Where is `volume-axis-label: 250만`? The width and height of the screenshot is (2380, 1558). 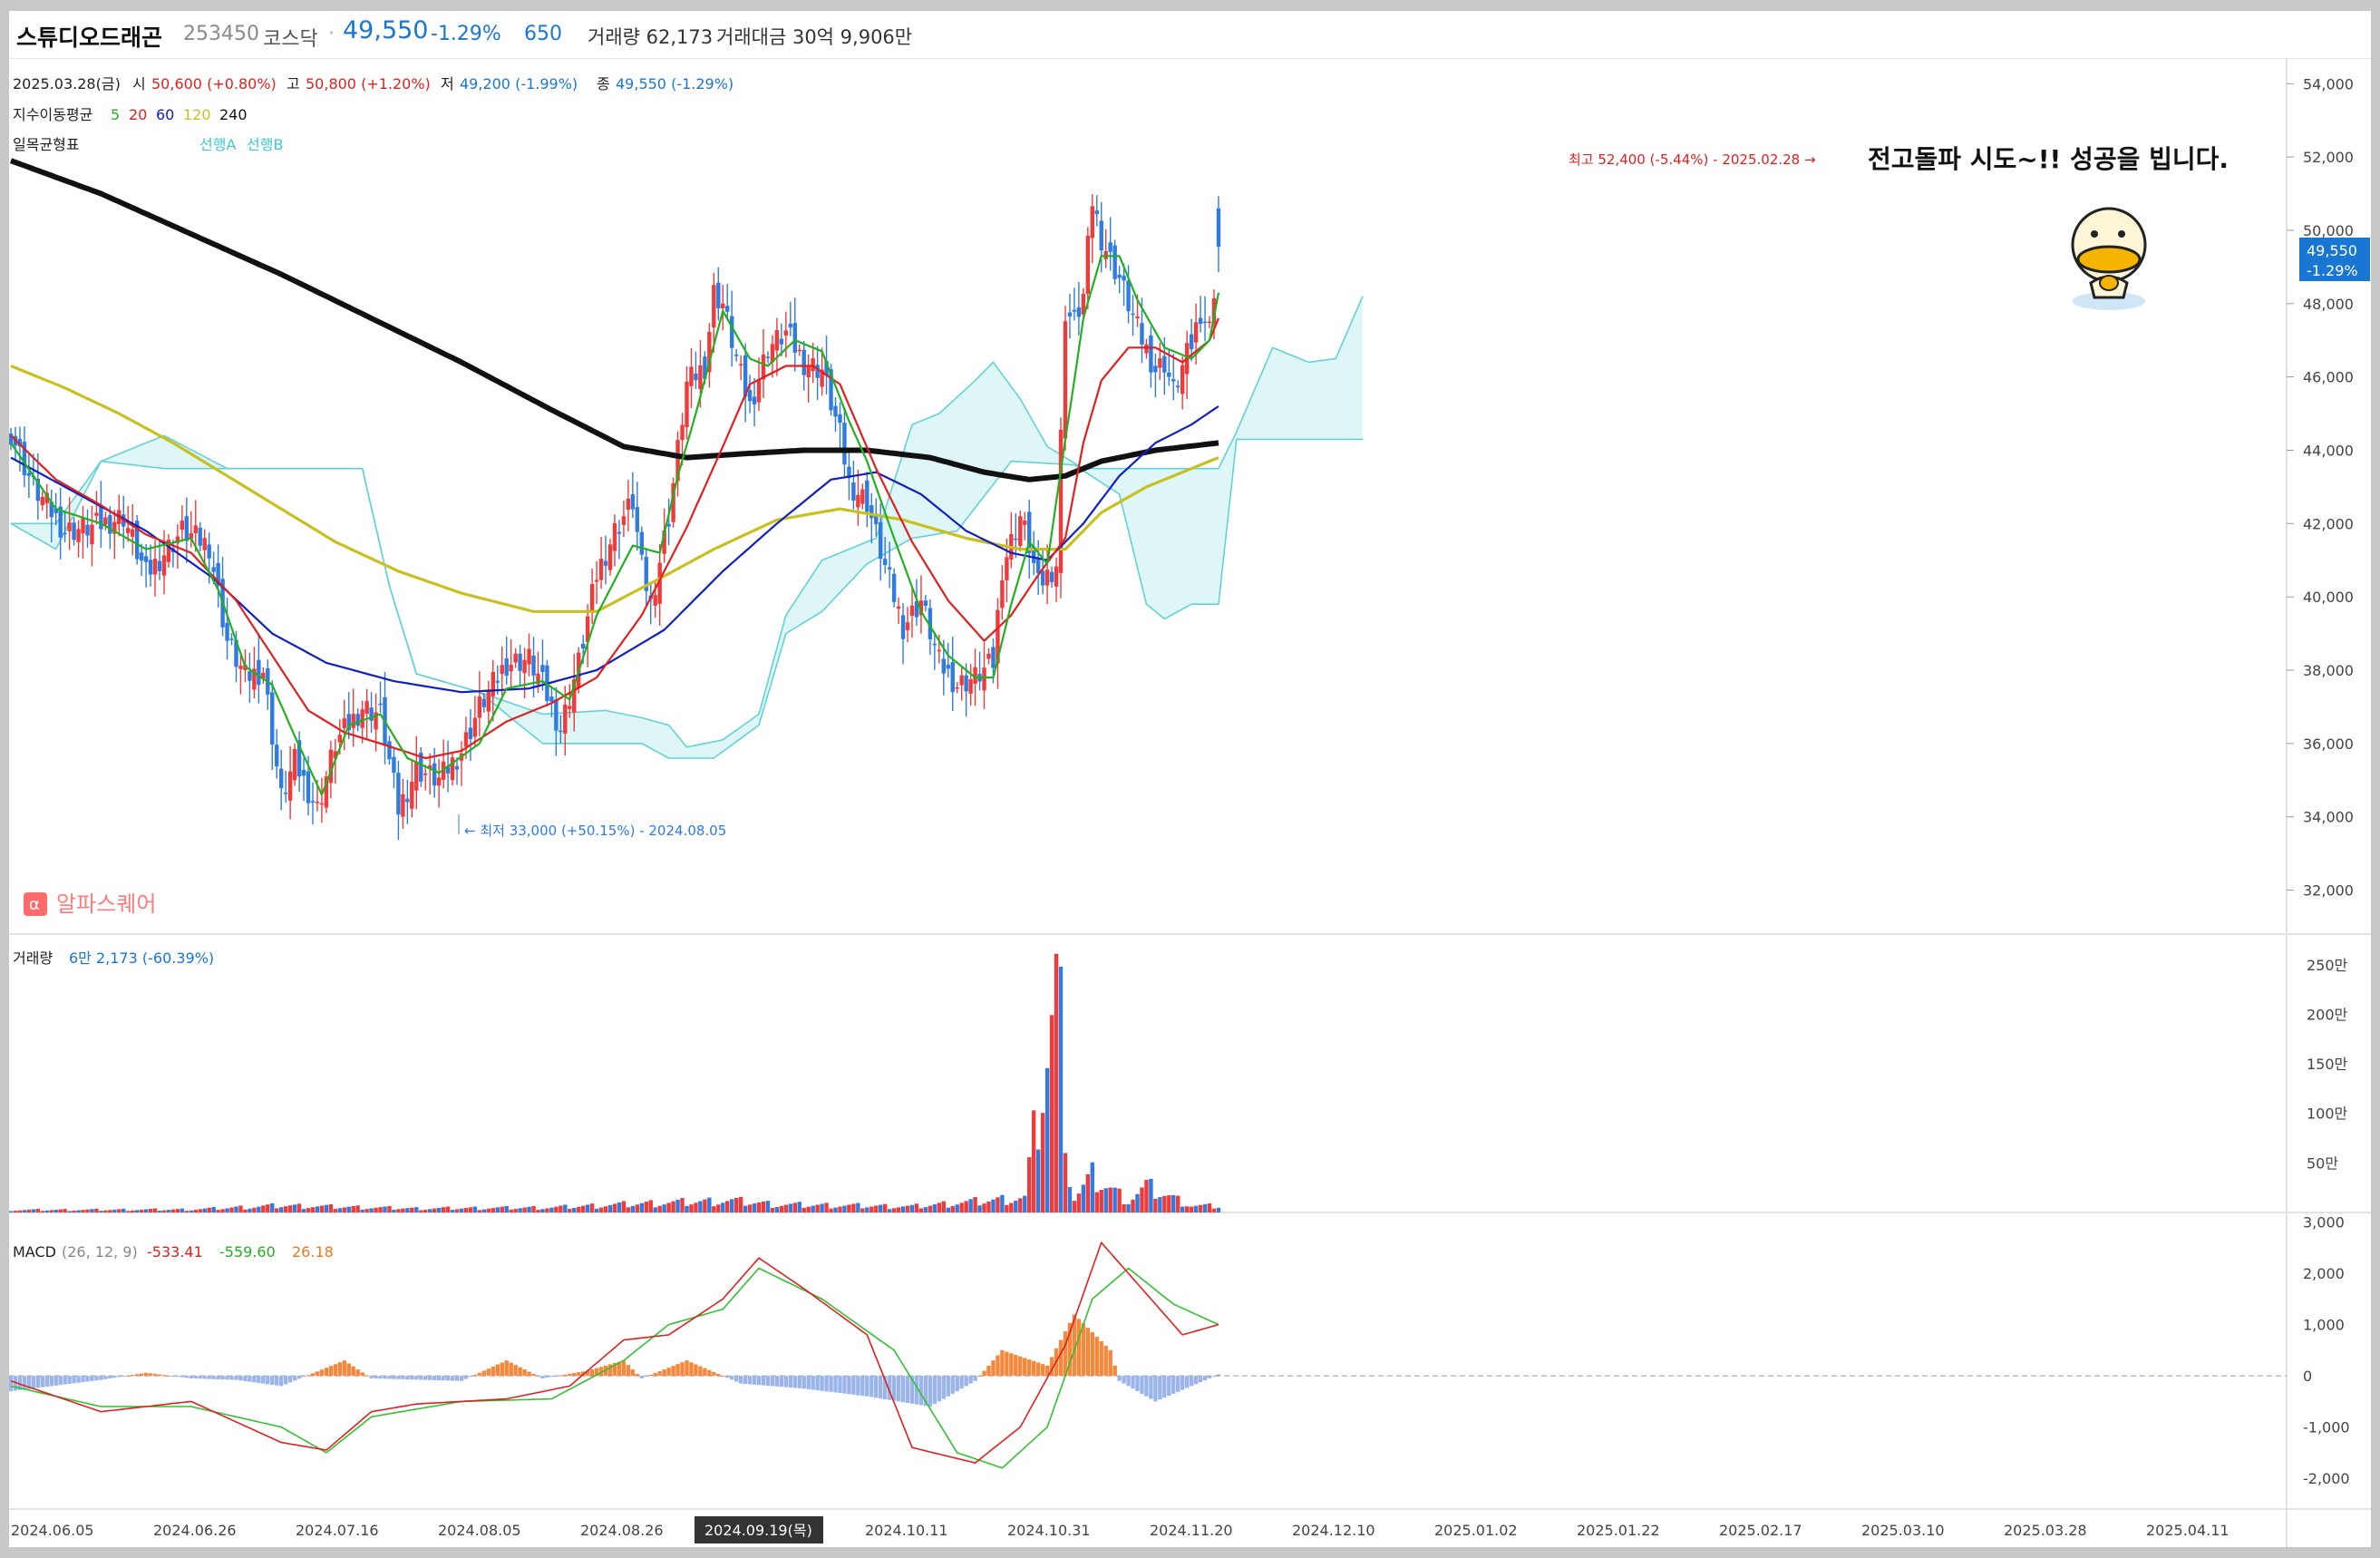 volume-axis-label: 250만 is located at coordinates (2327, 965).